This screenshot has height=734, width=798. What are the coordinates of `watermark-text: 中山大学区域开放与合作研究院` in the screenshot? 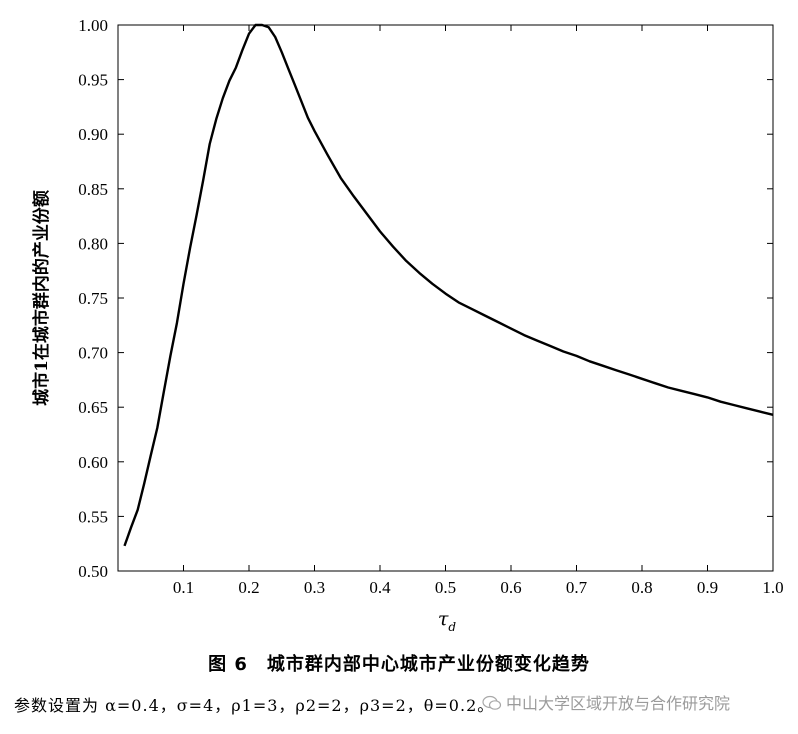 It's located at (618, 703).